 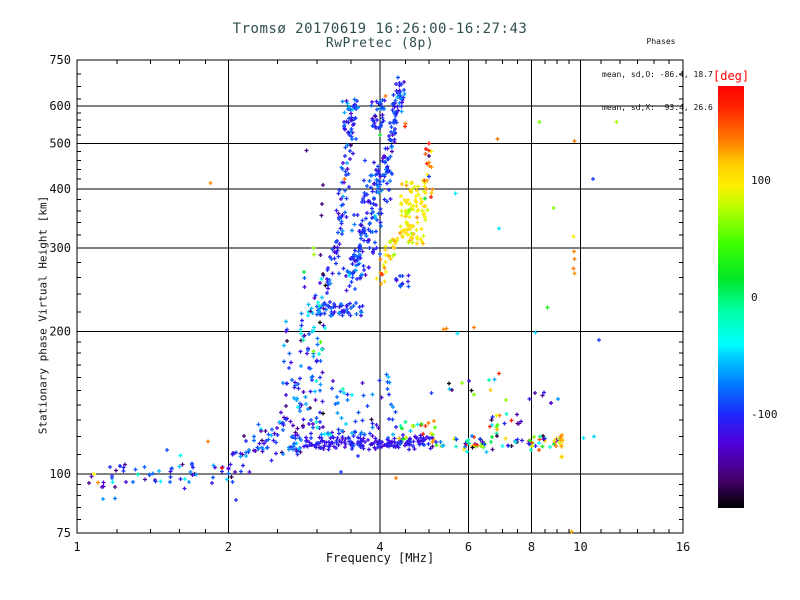 What do you see at coordinates (731, 76) in the screenshot?
I see `colorbar-unit-label: [deg]` at bounding box center [731, 76].